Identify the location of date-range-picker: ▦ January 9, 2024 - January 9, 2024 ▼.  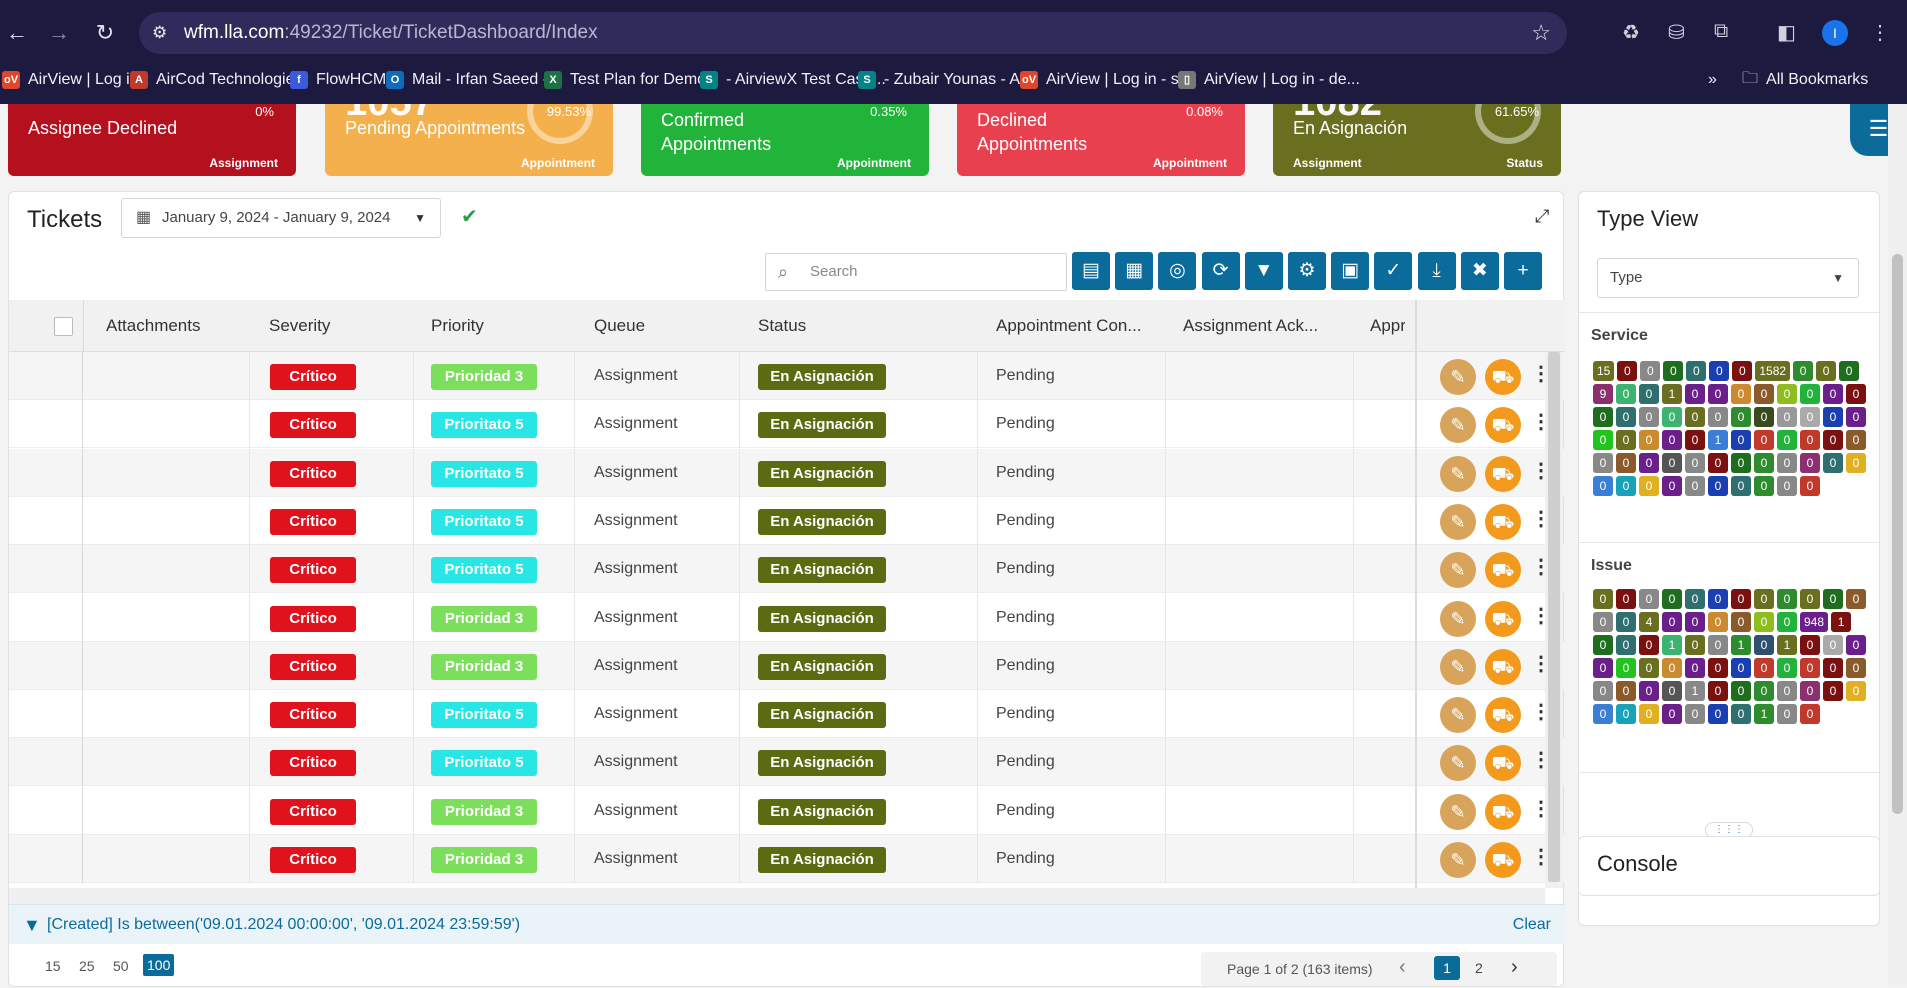
(281, 218).